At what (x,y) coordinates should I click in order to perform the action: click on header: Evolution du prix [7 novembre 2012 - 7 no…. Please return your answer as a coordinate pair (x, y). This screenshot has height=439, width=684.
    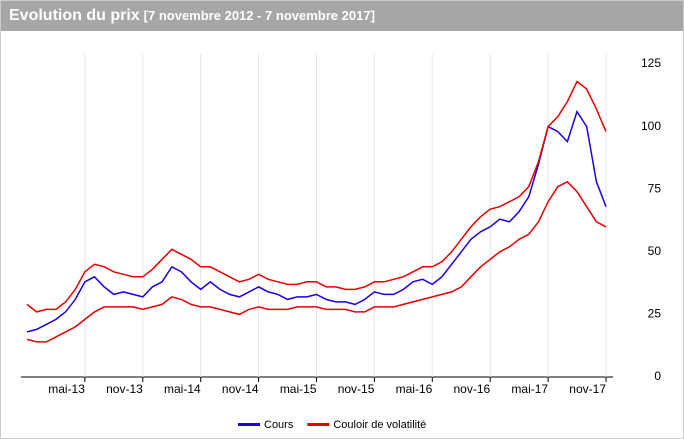
    Looking at the image, I should click on (342, 16).